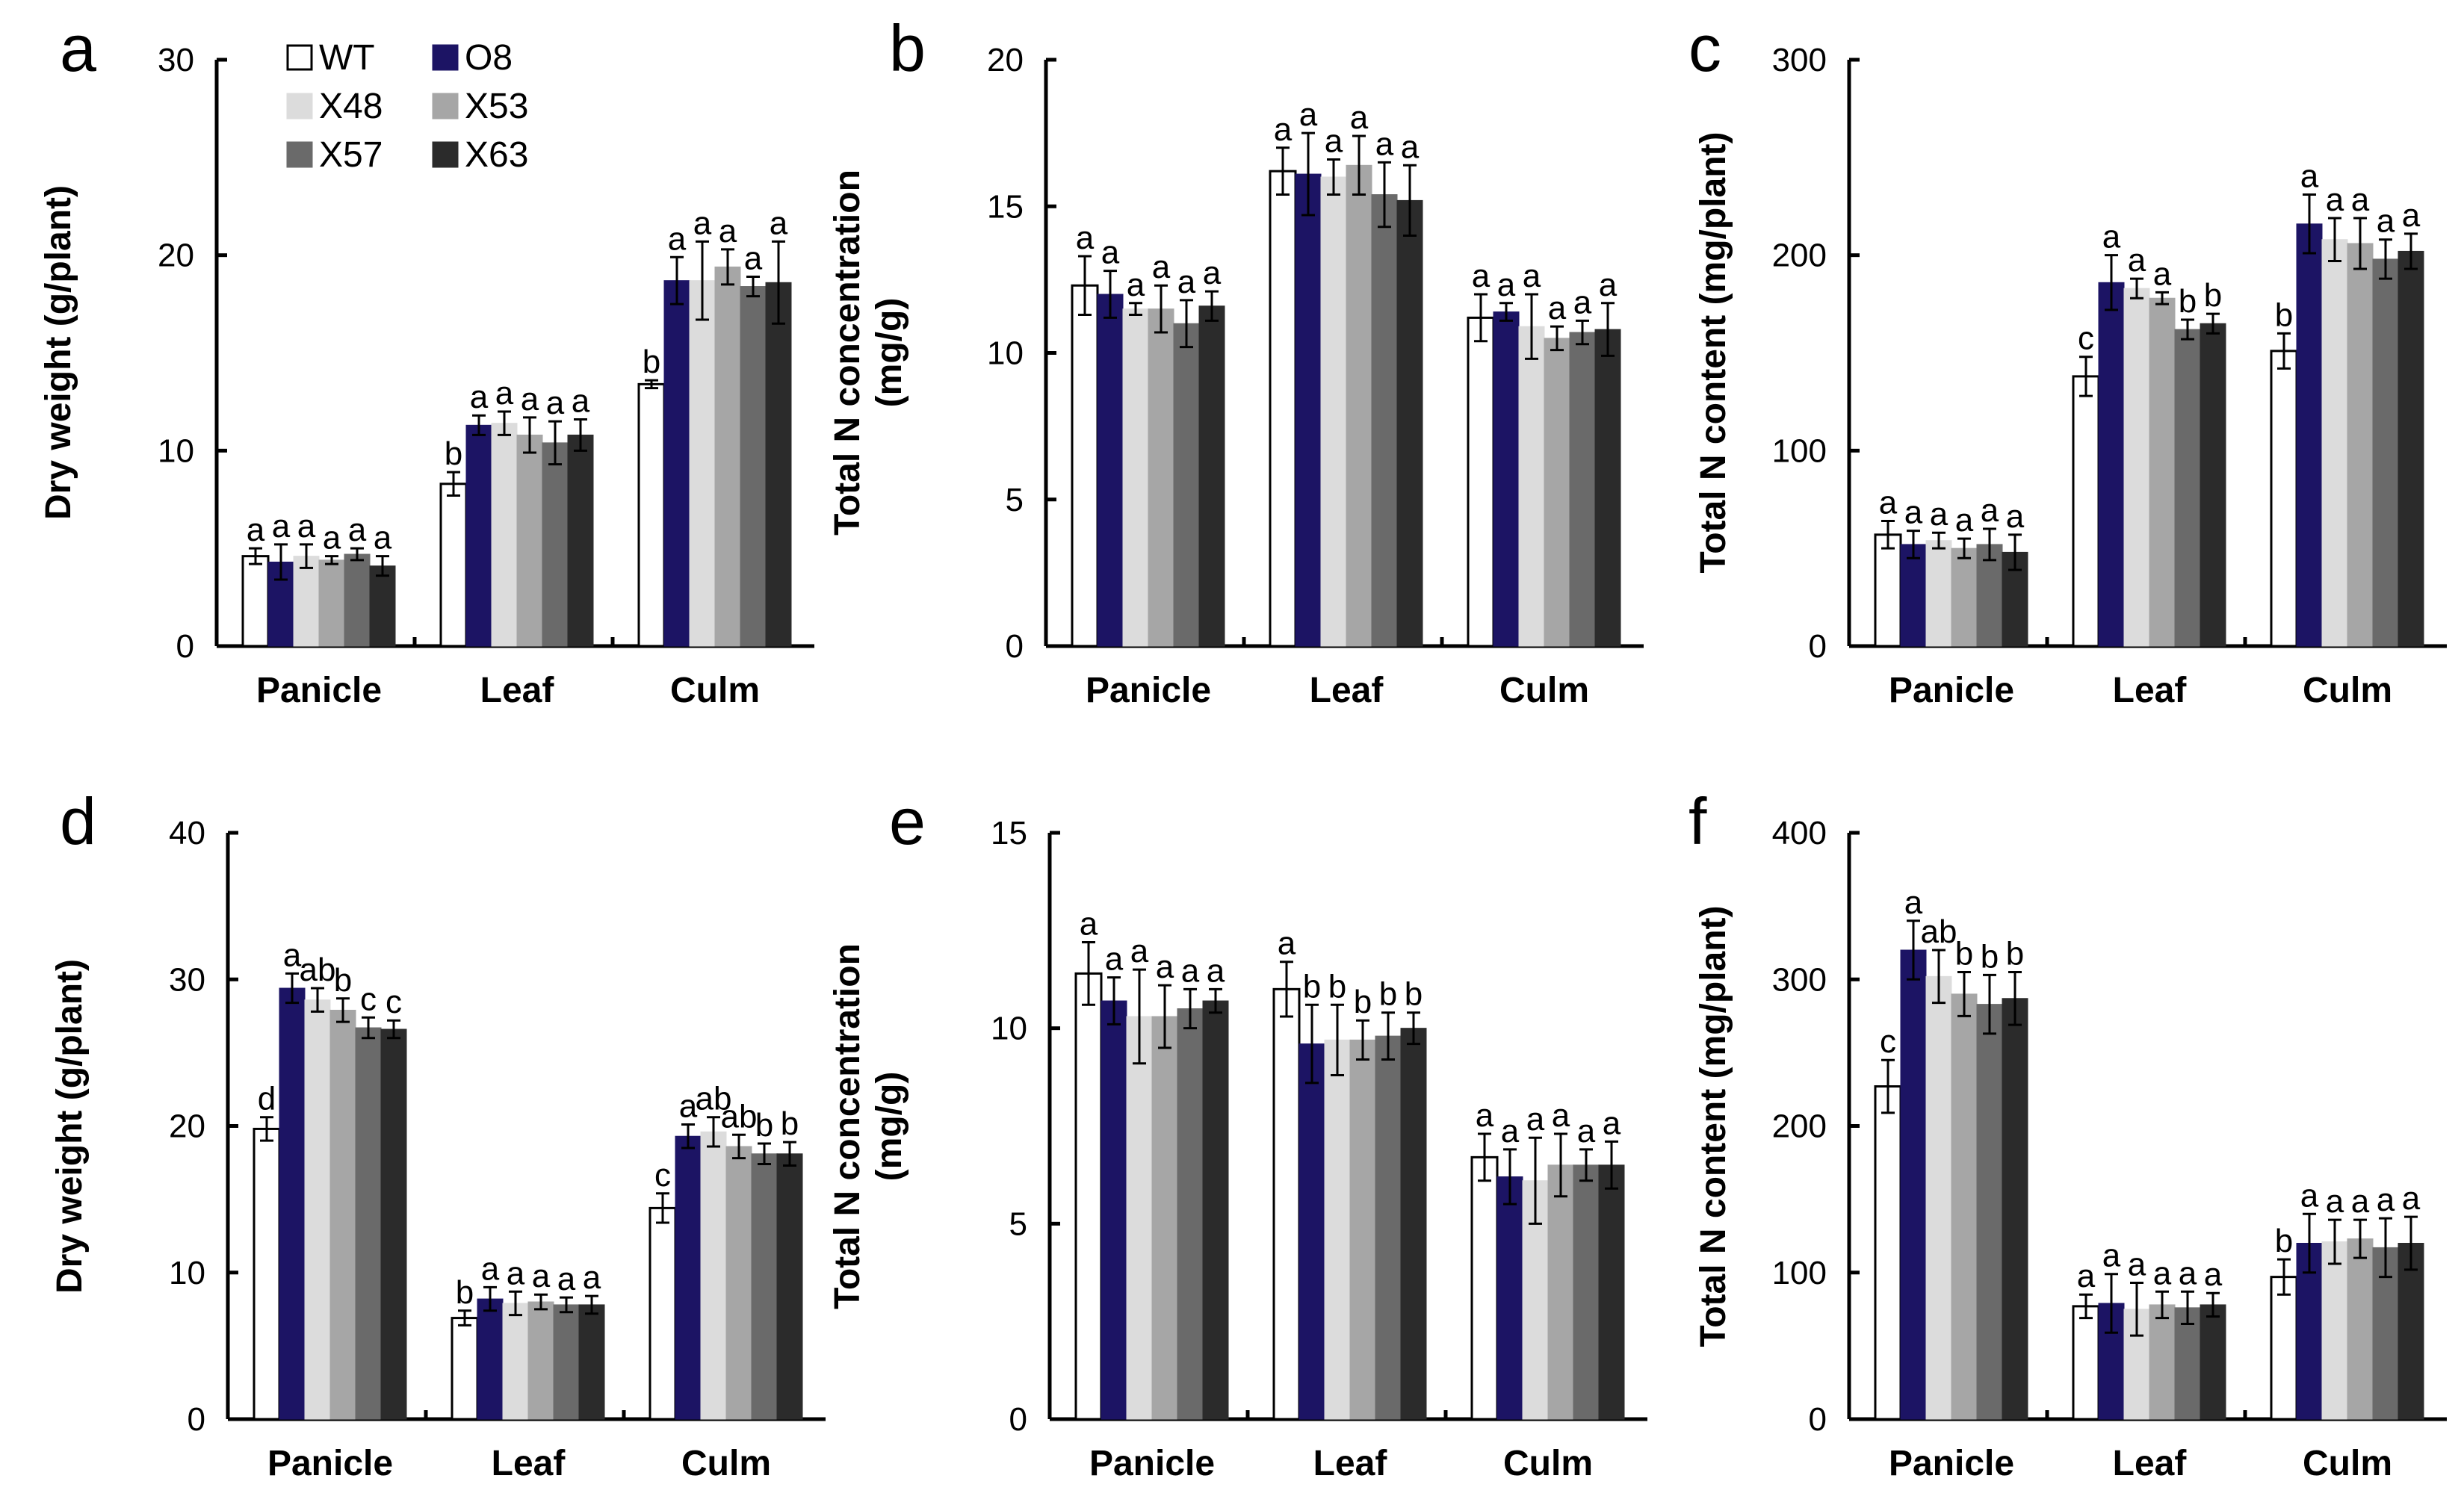  Describe the element at coordinates (1799, 1126) in the screenshot. I see `y-tick-label: 200` at that location.